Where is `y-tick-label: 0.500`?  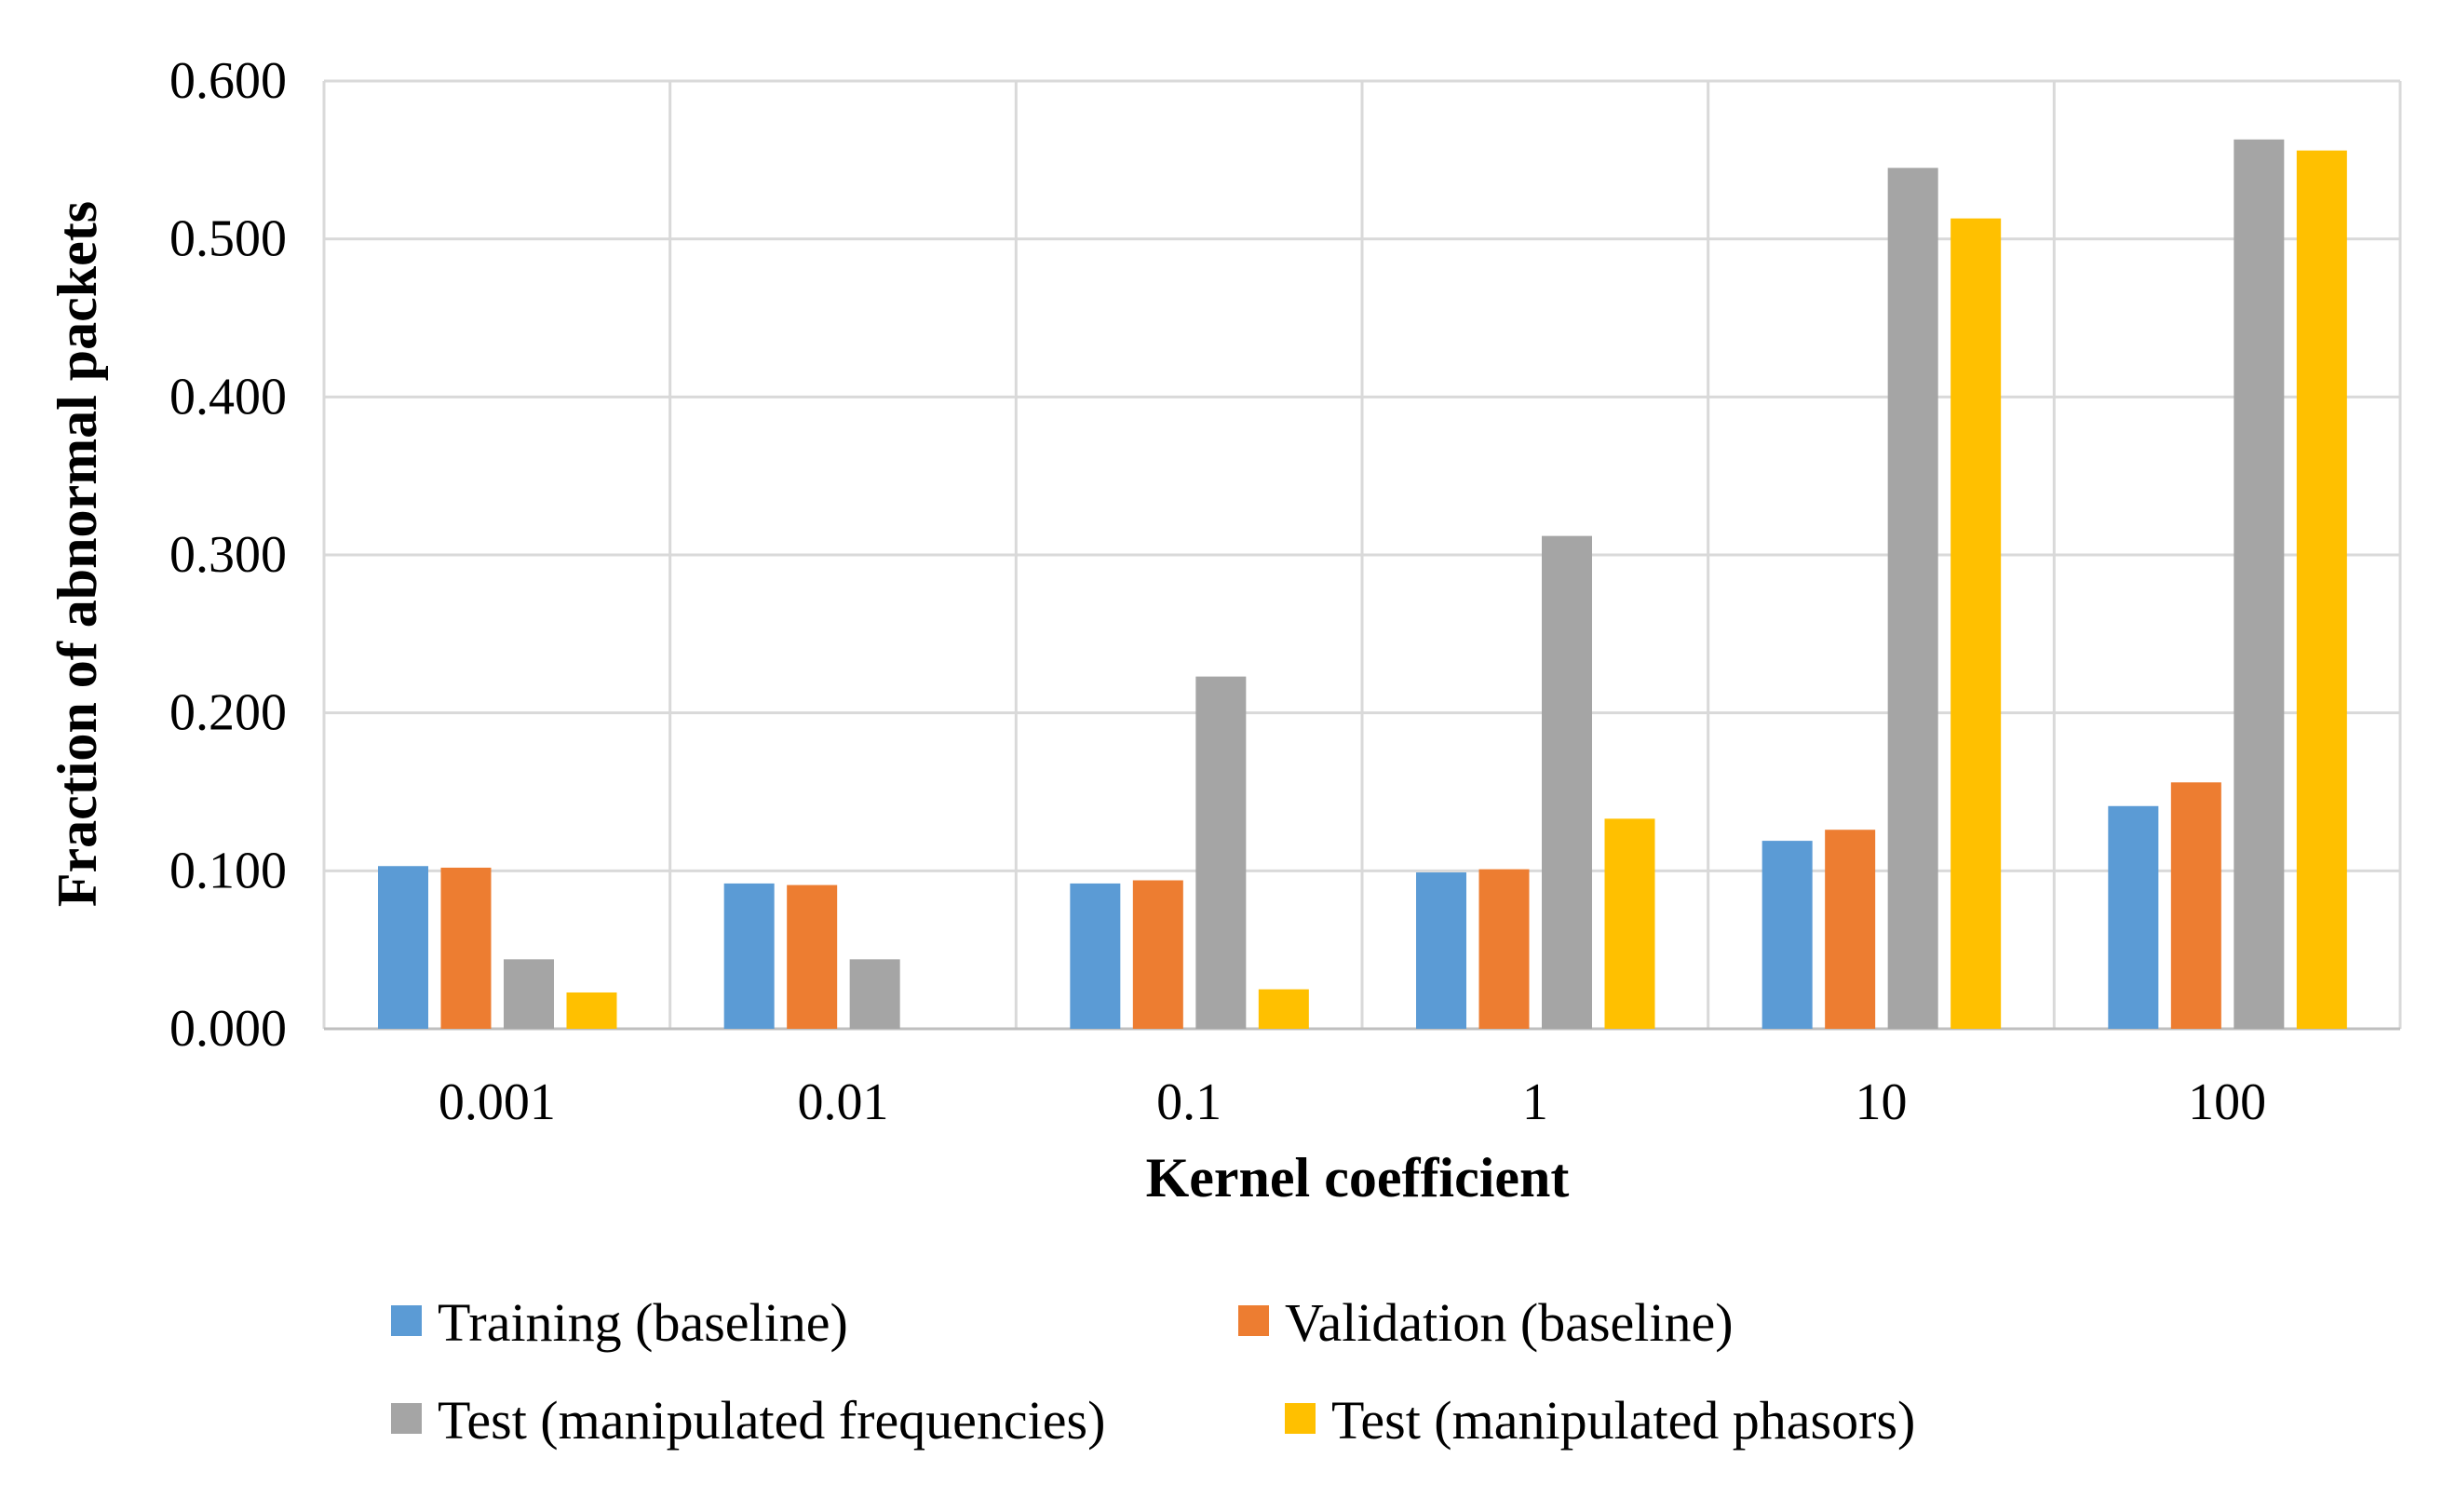
y-tick-label: 0.500 is located at coordinates (228, 239).